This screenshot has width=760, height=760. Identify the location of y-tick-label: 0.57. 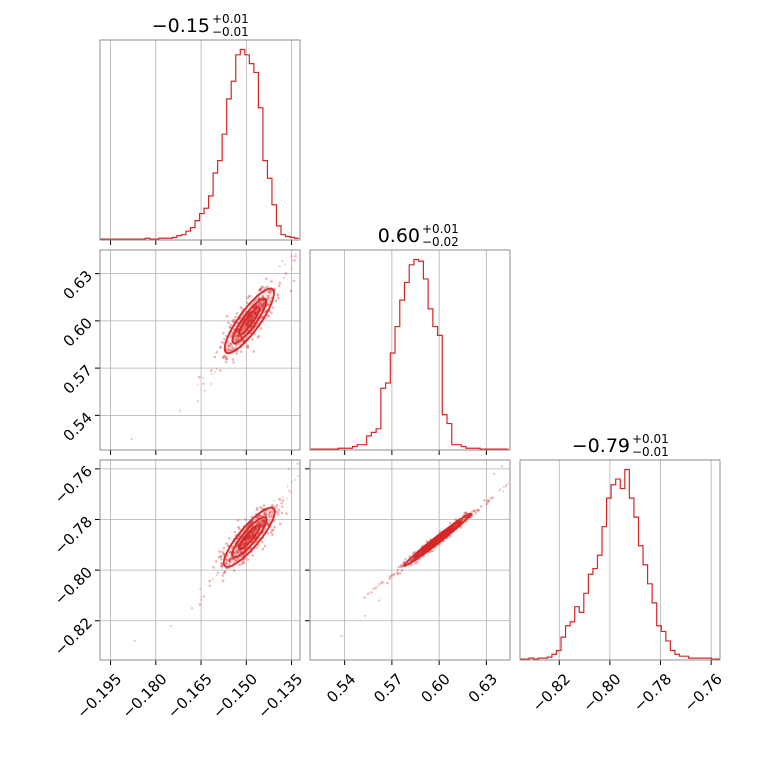
(78, 379).